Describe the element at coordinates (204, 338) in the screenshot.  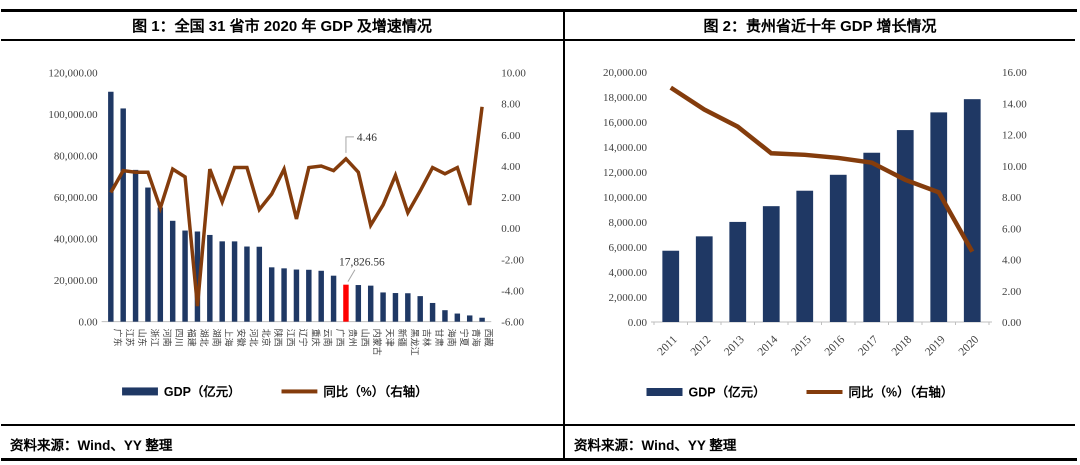
I see `x-axis-label: 湖北` at that location.